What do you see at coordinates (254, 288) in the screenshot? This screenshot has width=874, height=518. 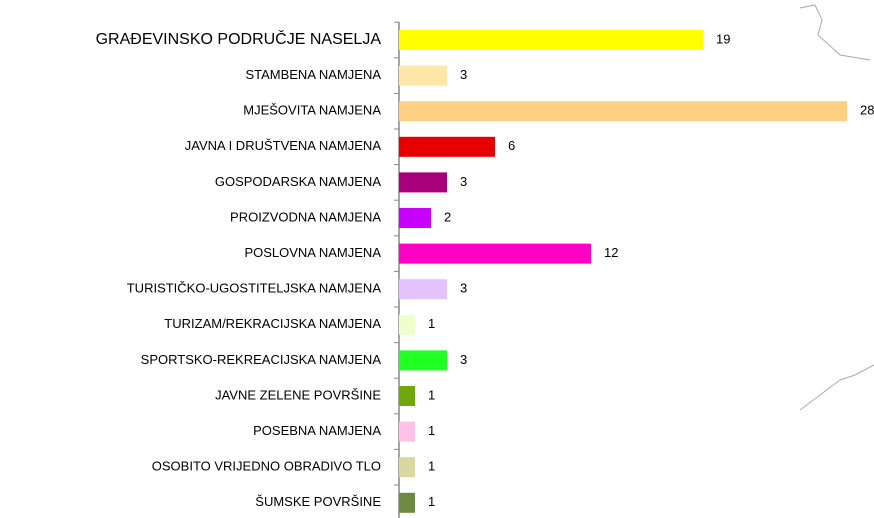 I see `category-label: TURISTIČKO-UGOSTITELJSKA NAMJENA` at bounding box center [254, 288].